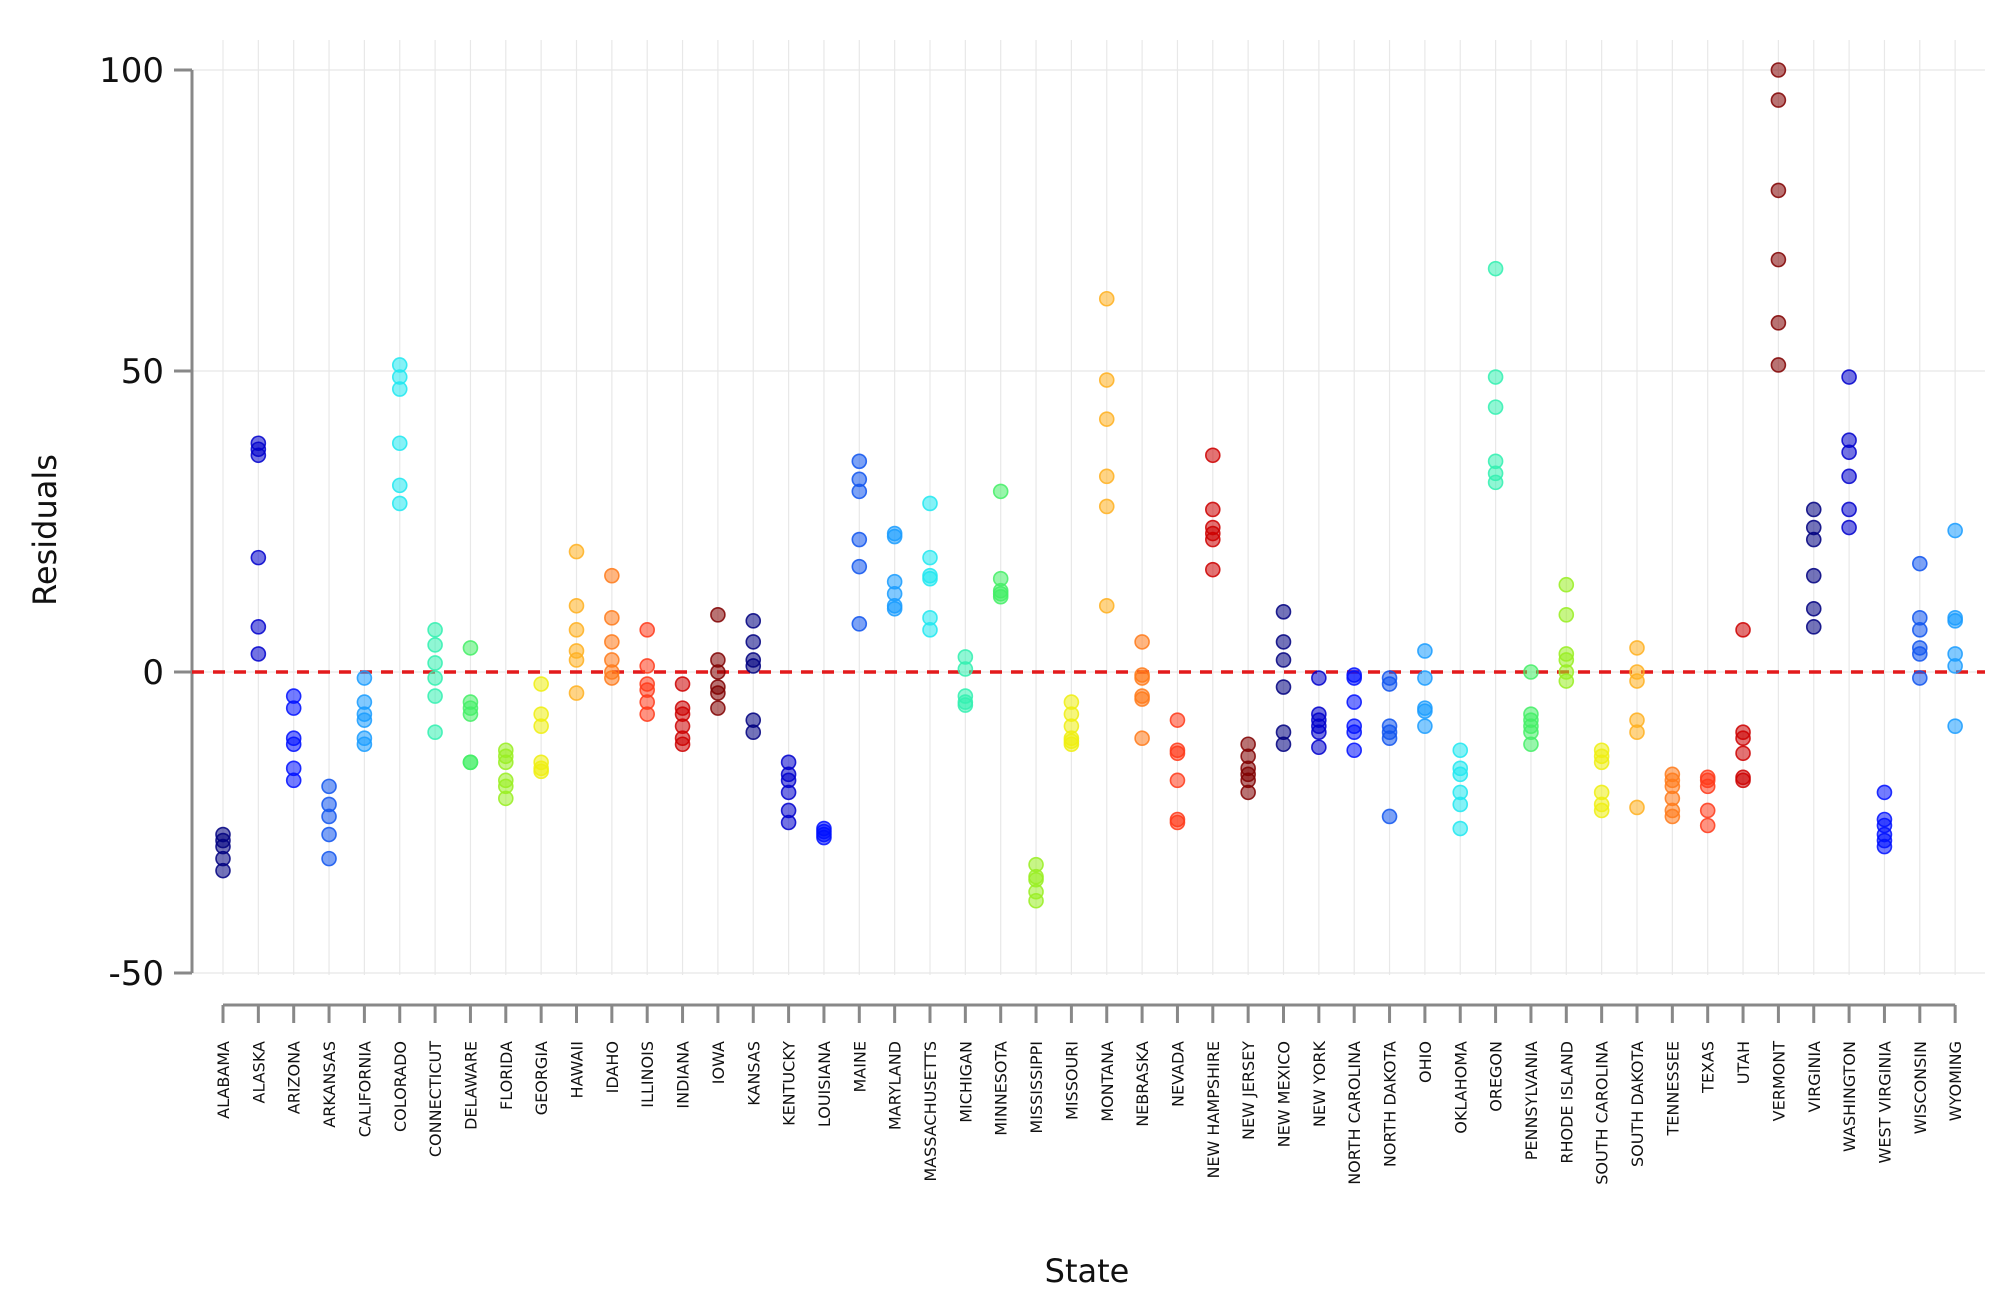  Describe the element at coordinates (329, 1084) in the screenshot. I see `x-tick-label: ARKANSAS` at that location.